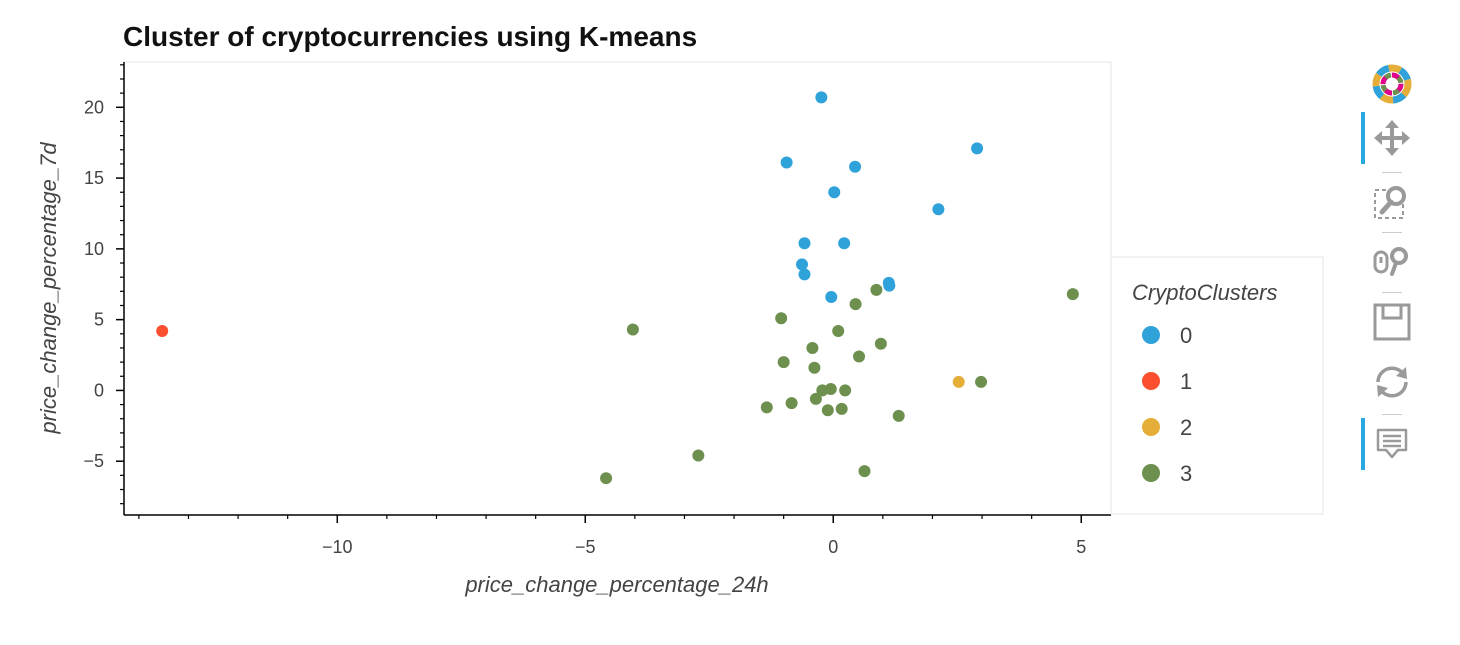 This screenshot has width=1460, height=645. What do you see at coordinates (99, 390) in the screenshot?
I see `y-tick-label: 0` at bounding box center [99, 390].